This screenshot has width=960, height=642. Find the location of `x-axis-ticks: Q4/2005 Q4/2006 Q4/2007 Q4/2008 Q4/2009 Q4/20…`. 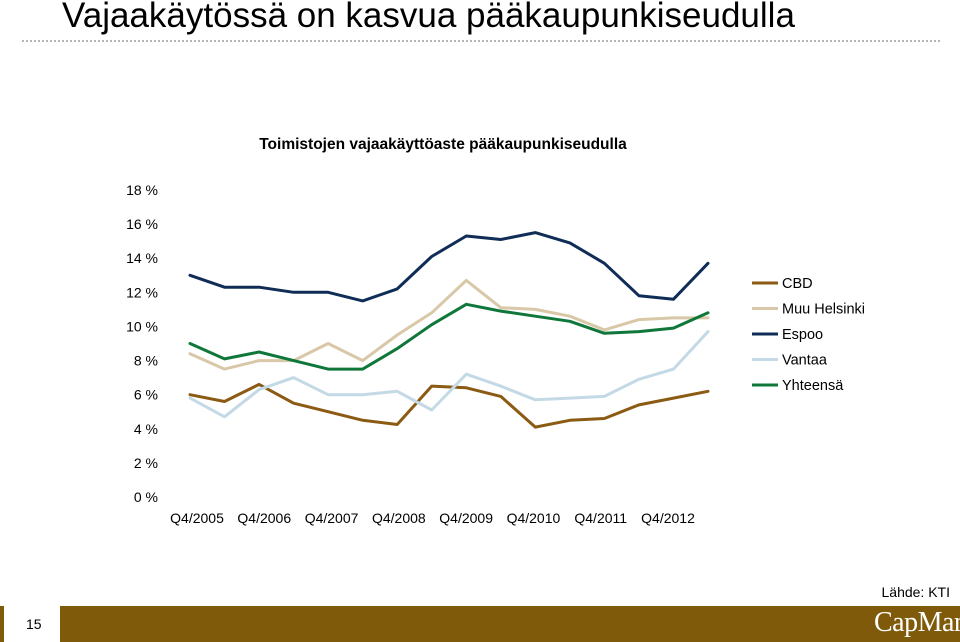

x-axis-ticks: Q4/2005 Q4/2006 Q4/2007 Q4/2008 Q4/2009 Q4/20… is located at coordinates (432, 518).